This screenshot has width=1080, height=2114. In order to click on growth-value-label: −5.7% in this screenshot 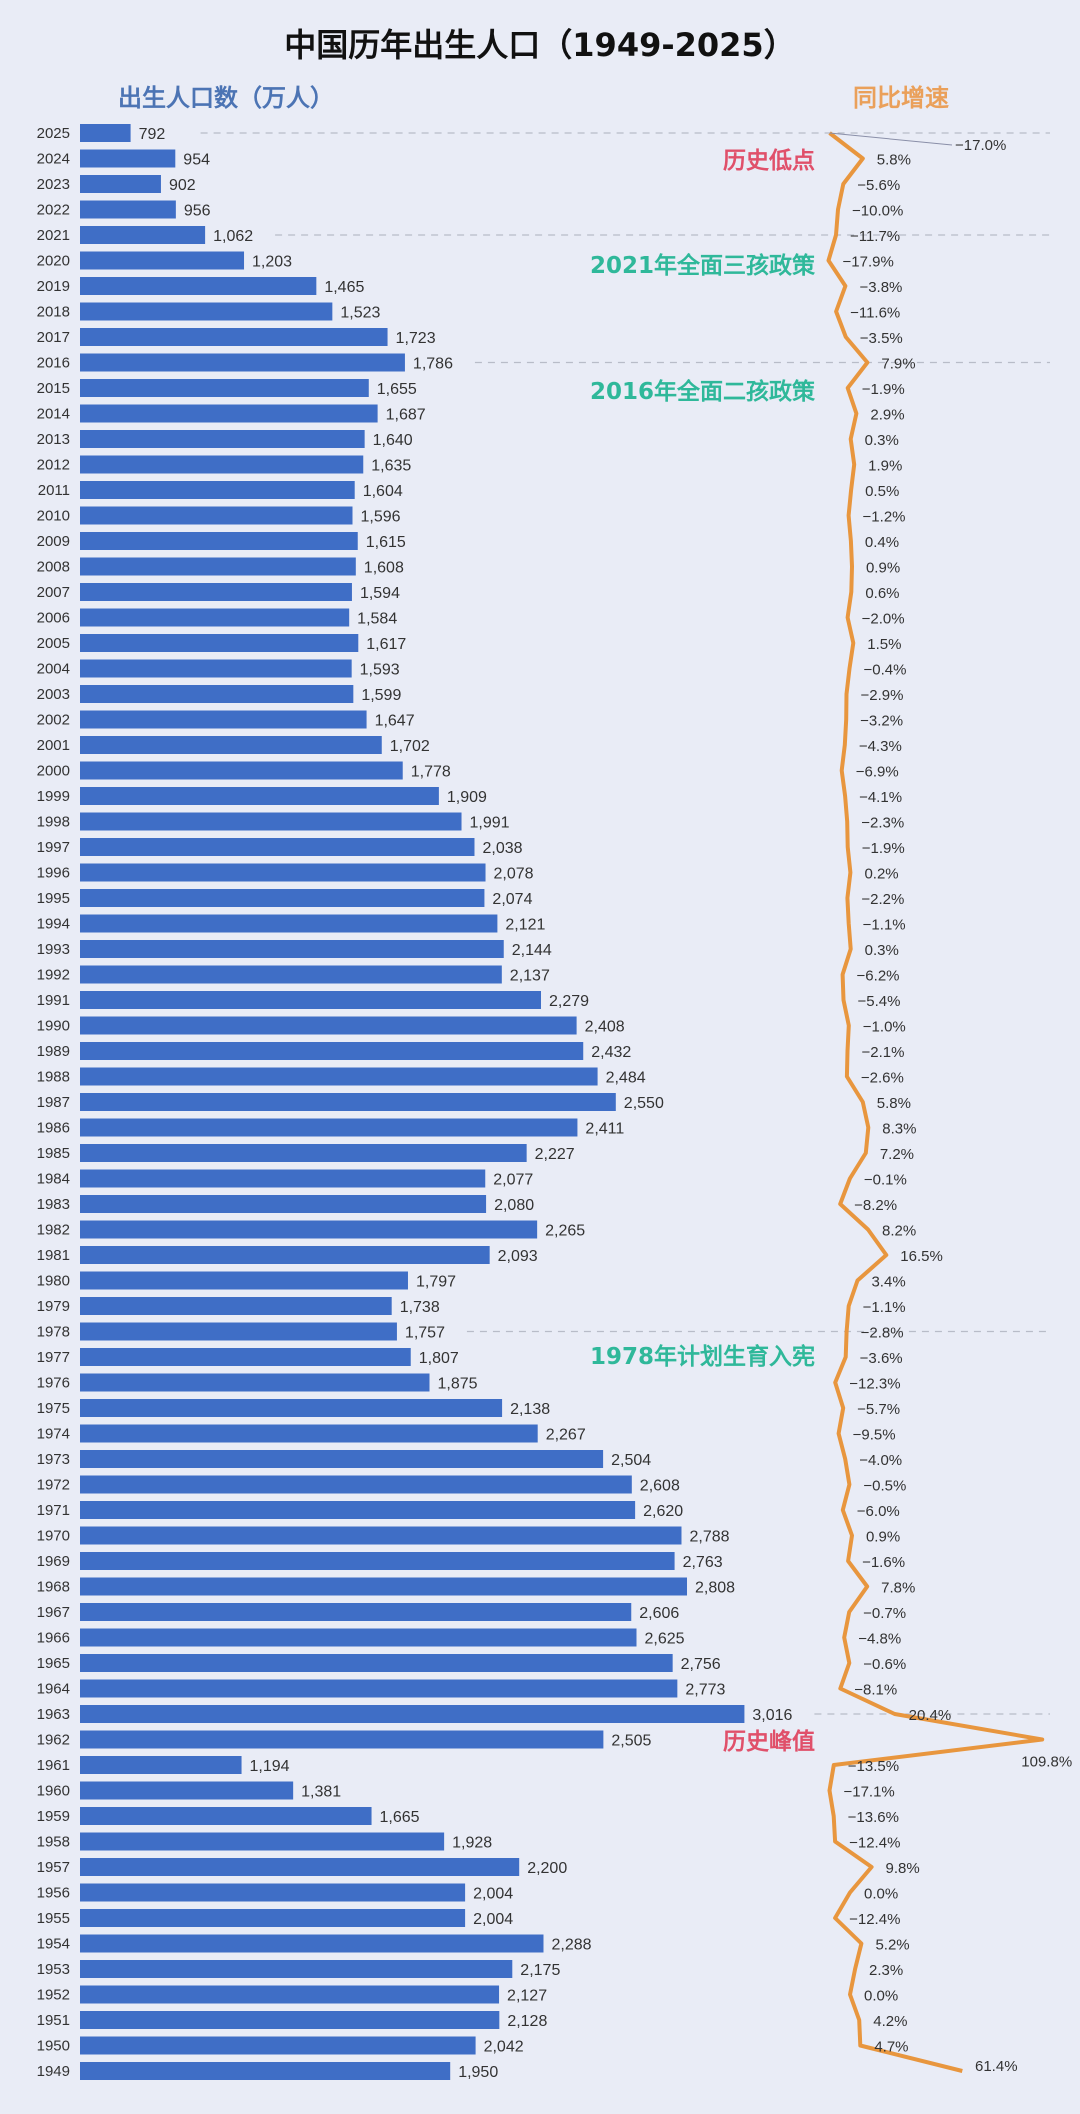, I will do `click(878, 1409)`.